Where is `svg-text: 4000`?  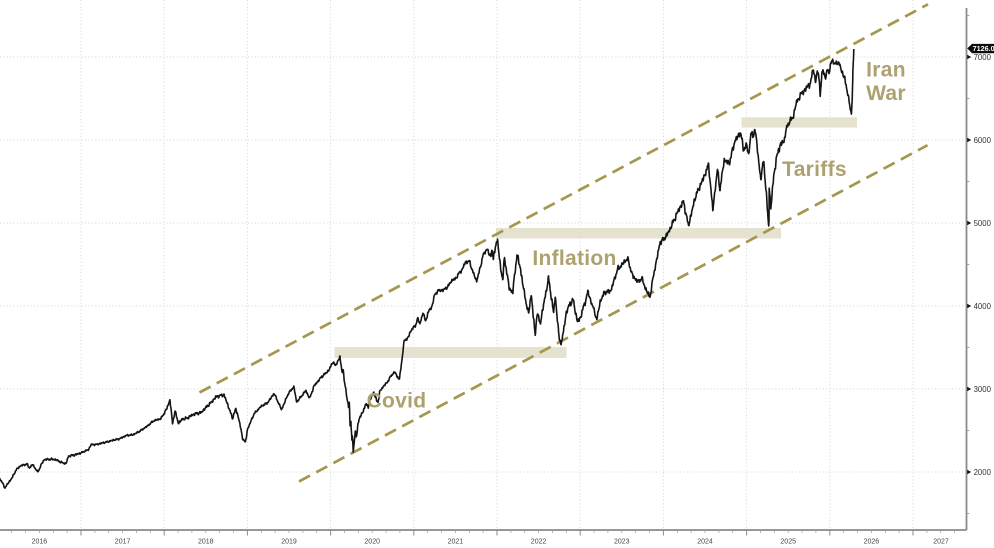
svg-text: 4000 is located at coordinates (983, 306).